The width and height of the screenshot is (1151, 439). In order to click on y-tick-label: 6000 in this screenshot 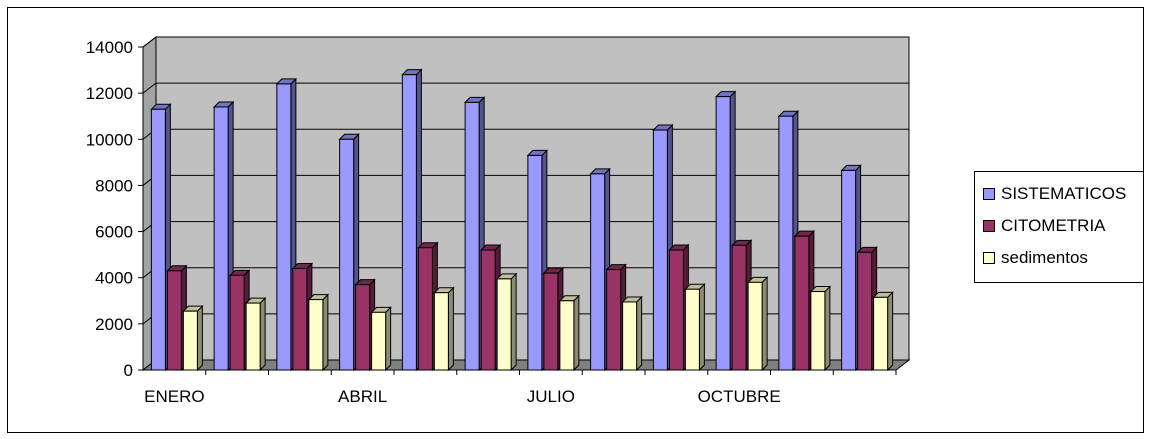, I will do `click(114, 232)`.